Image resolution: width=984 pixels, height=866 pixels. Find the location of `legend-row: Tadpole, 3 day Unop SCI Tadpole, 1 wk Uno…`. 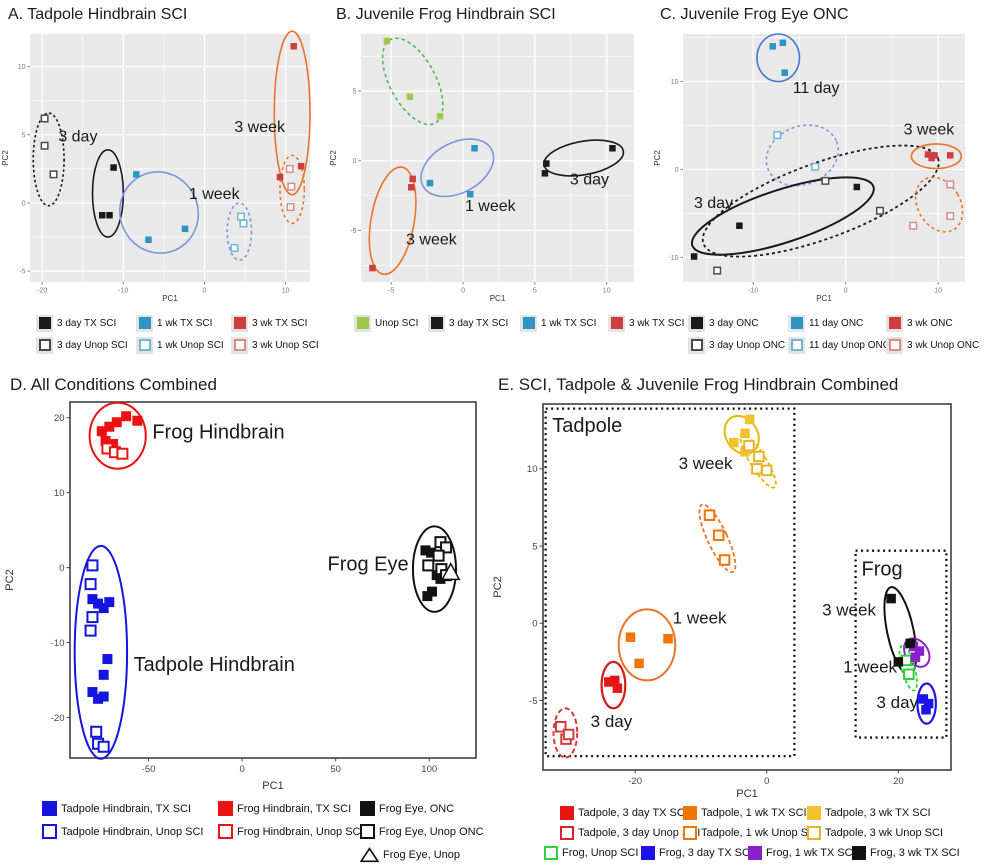

legend-row: Tadpole, 3 day Unop SCI Tadpole, 1 wk Uno… is located at coordinates (737, 833).